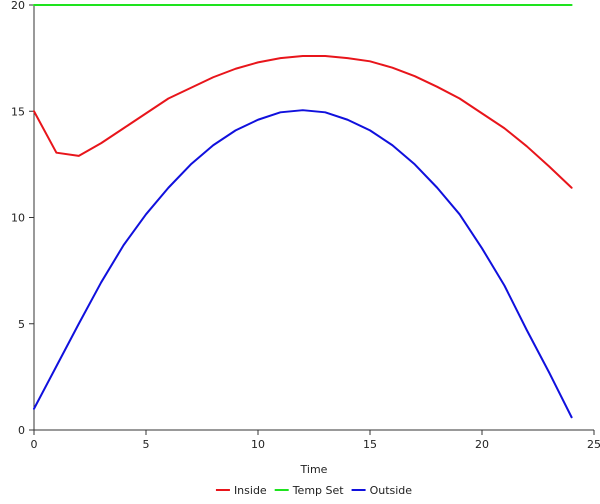  What do you see at coordinates (314, 469) in the screenshot?
I see `x-axis-label: Time` at bounding box center [314, 469].